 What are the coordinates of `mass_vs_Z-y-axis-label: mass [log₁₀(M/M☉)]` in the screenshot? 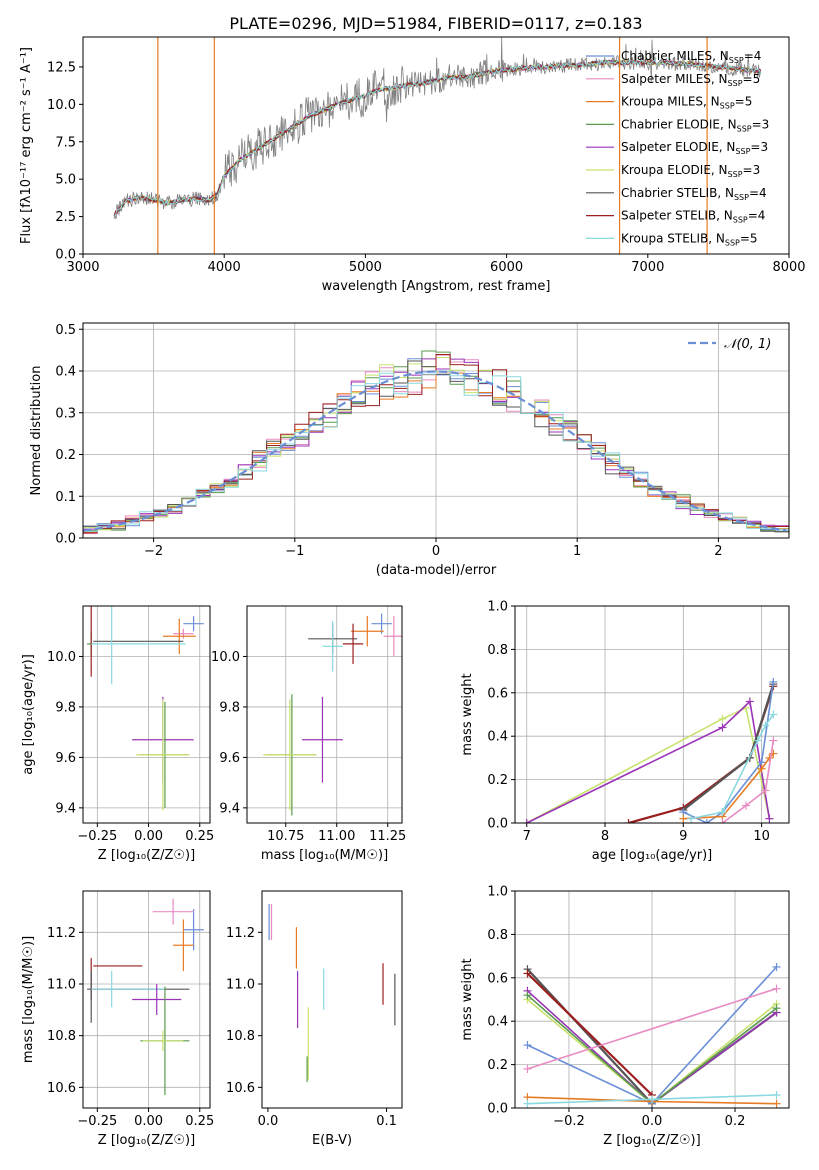 It's located at (28, 999).